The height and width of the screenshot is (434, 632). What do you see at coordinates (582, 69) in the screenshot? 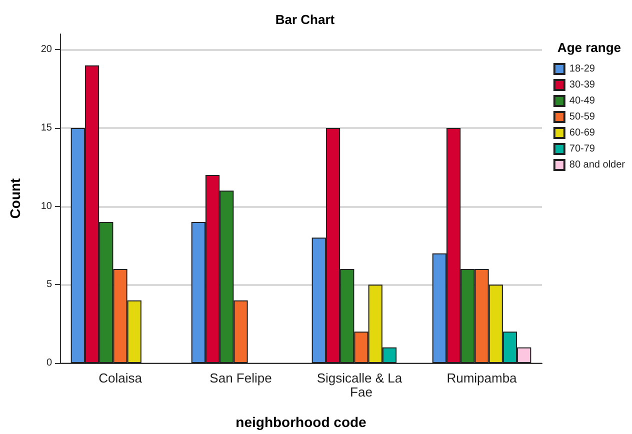
I see `legend-label: 18-29` at bounding box center [582, 69].